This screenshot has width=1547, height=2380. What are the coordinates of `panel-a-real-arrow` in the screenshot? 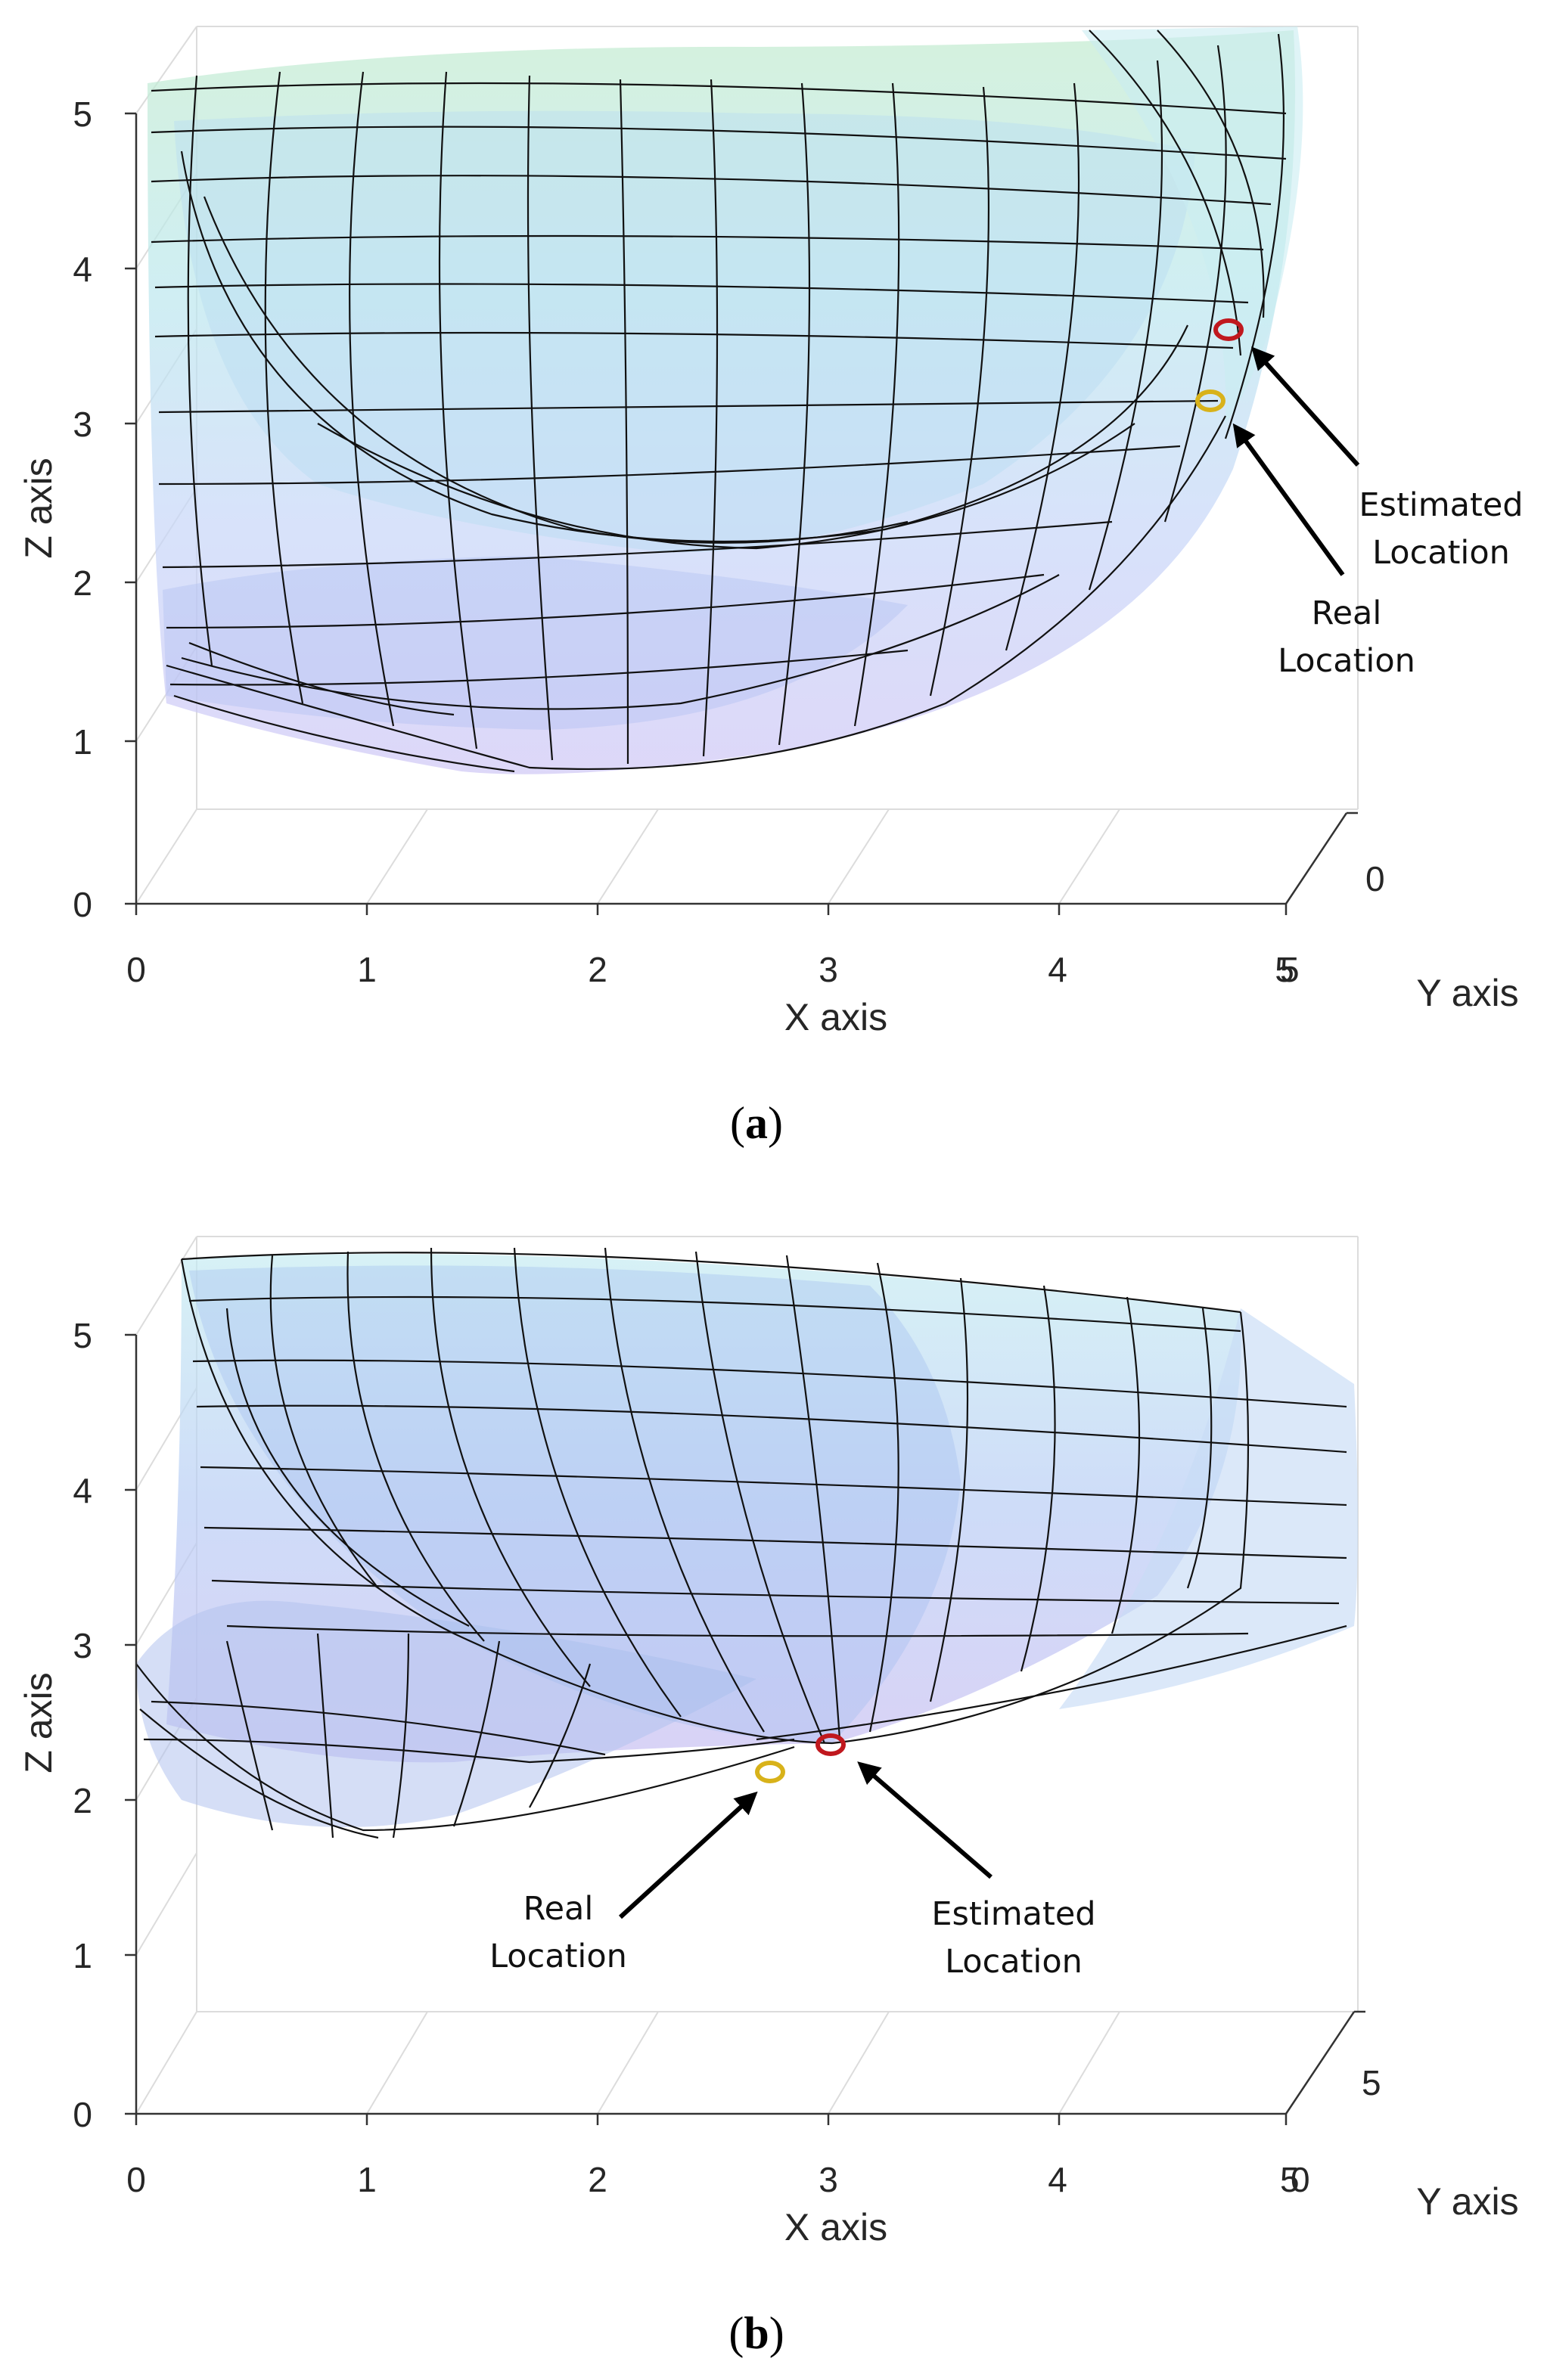 It's located at (1288, 499).